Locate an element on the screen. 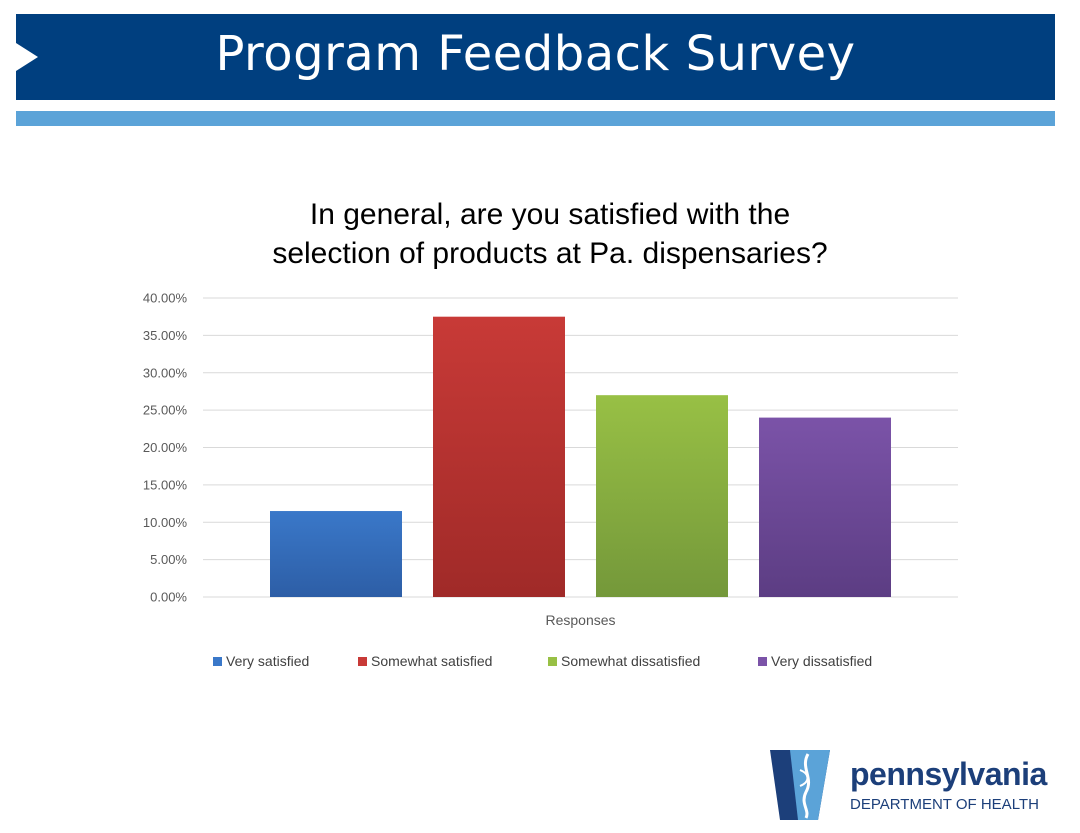 The image size is (1080, 833). legend-label: Somewhat satisfied is located at coordinates (431, 661).